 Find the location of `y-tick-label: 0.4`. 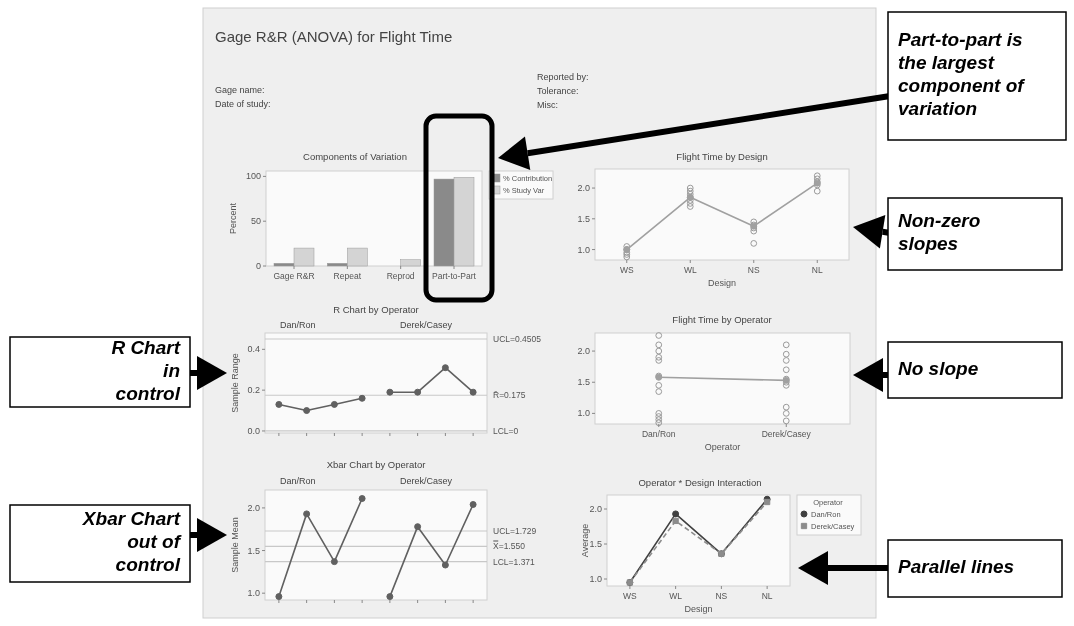

y-tick-label: 0.4 is located at coordinates (253, 349).